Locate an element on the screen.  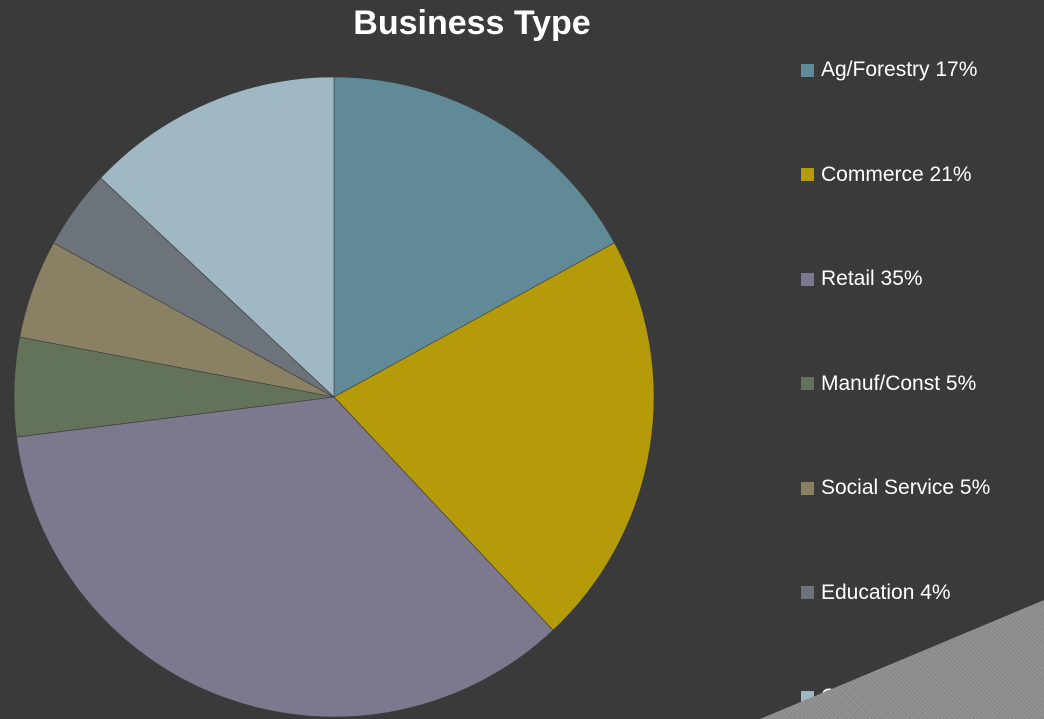
legend-item: Retail 35% is located at coordinates (862, 279).